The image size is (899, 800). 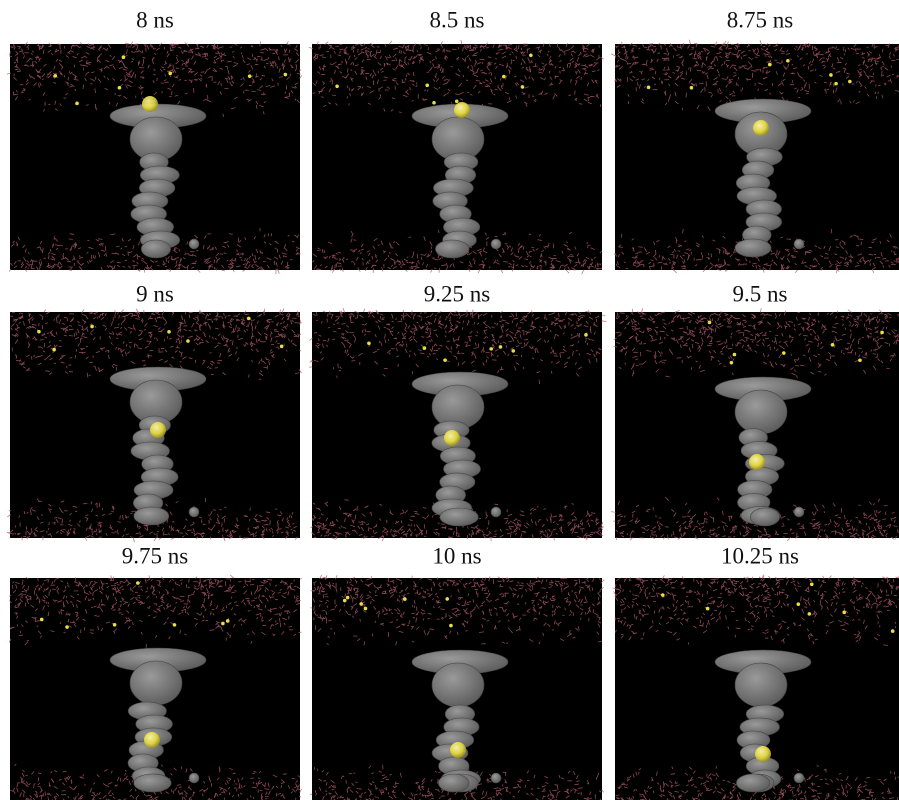 I want to click on panel-label: 9.75 ns, so click(x=155, y=555).